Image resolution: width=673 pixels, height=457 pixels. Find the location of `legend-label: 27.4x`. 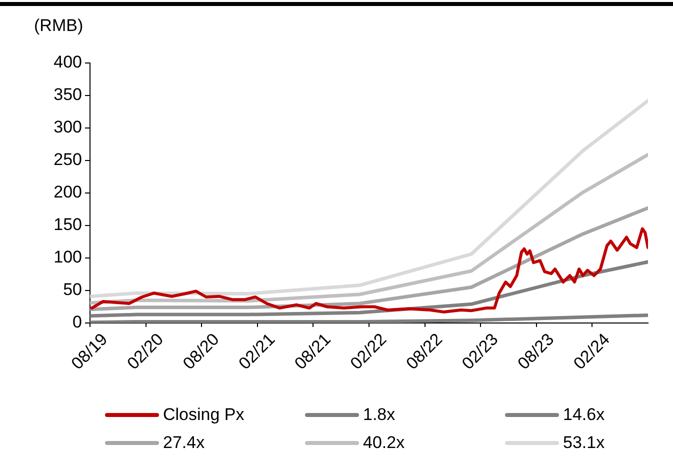

legend-label: 27.4x is located at coordinates (184, 443).